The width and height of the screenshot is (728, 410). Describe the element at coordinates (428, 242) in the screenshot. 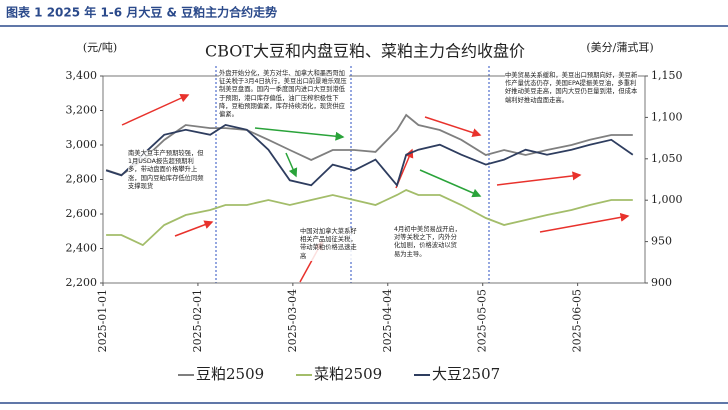

I see `annotation: 4月初中美贸易战开启，对等关税之下，内外分化加剧，价格波动以贸易为主导。` at that location.